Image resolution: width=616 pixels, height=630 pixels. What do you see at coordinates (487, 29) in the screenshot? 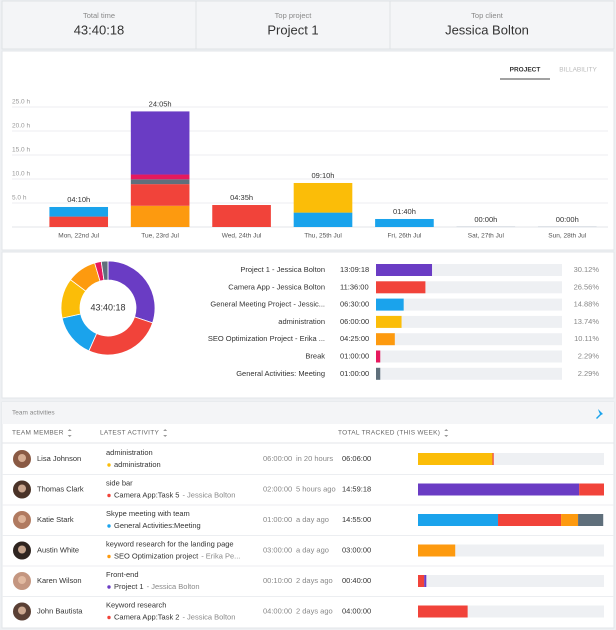
I see `summary-value: Jessica Bolton` at bounding box center [487, 29].